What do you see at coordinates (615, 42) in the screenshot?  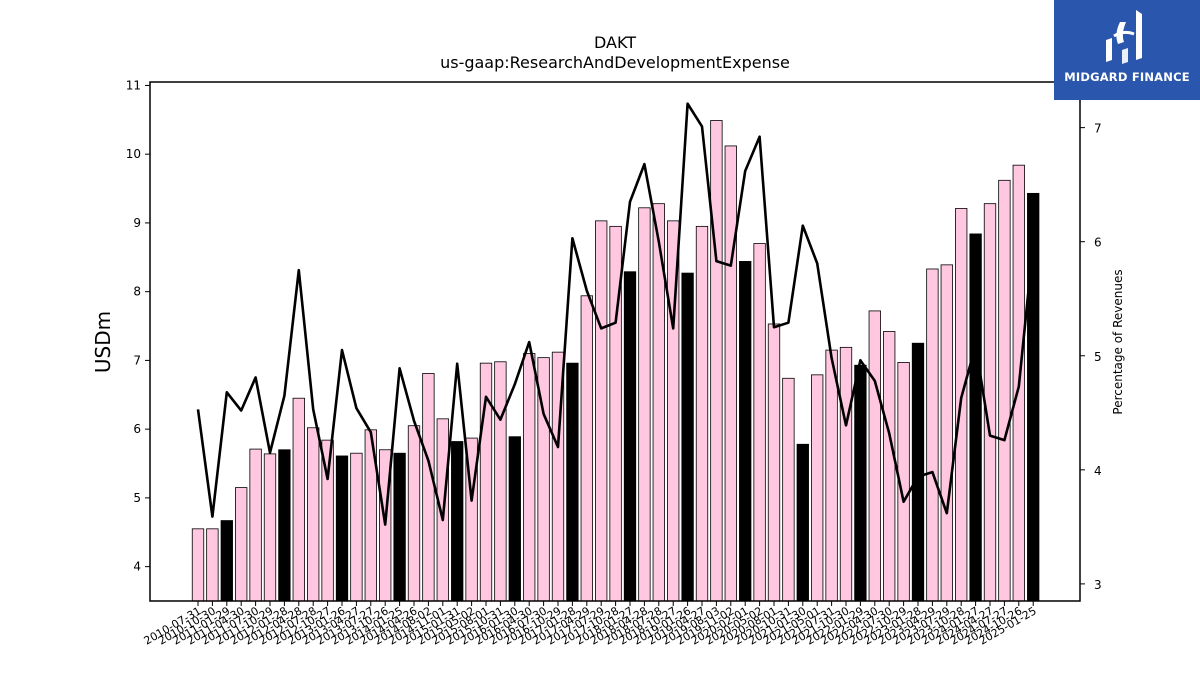 I see `chart-title: DAKT` at bounding box center [615, 42].